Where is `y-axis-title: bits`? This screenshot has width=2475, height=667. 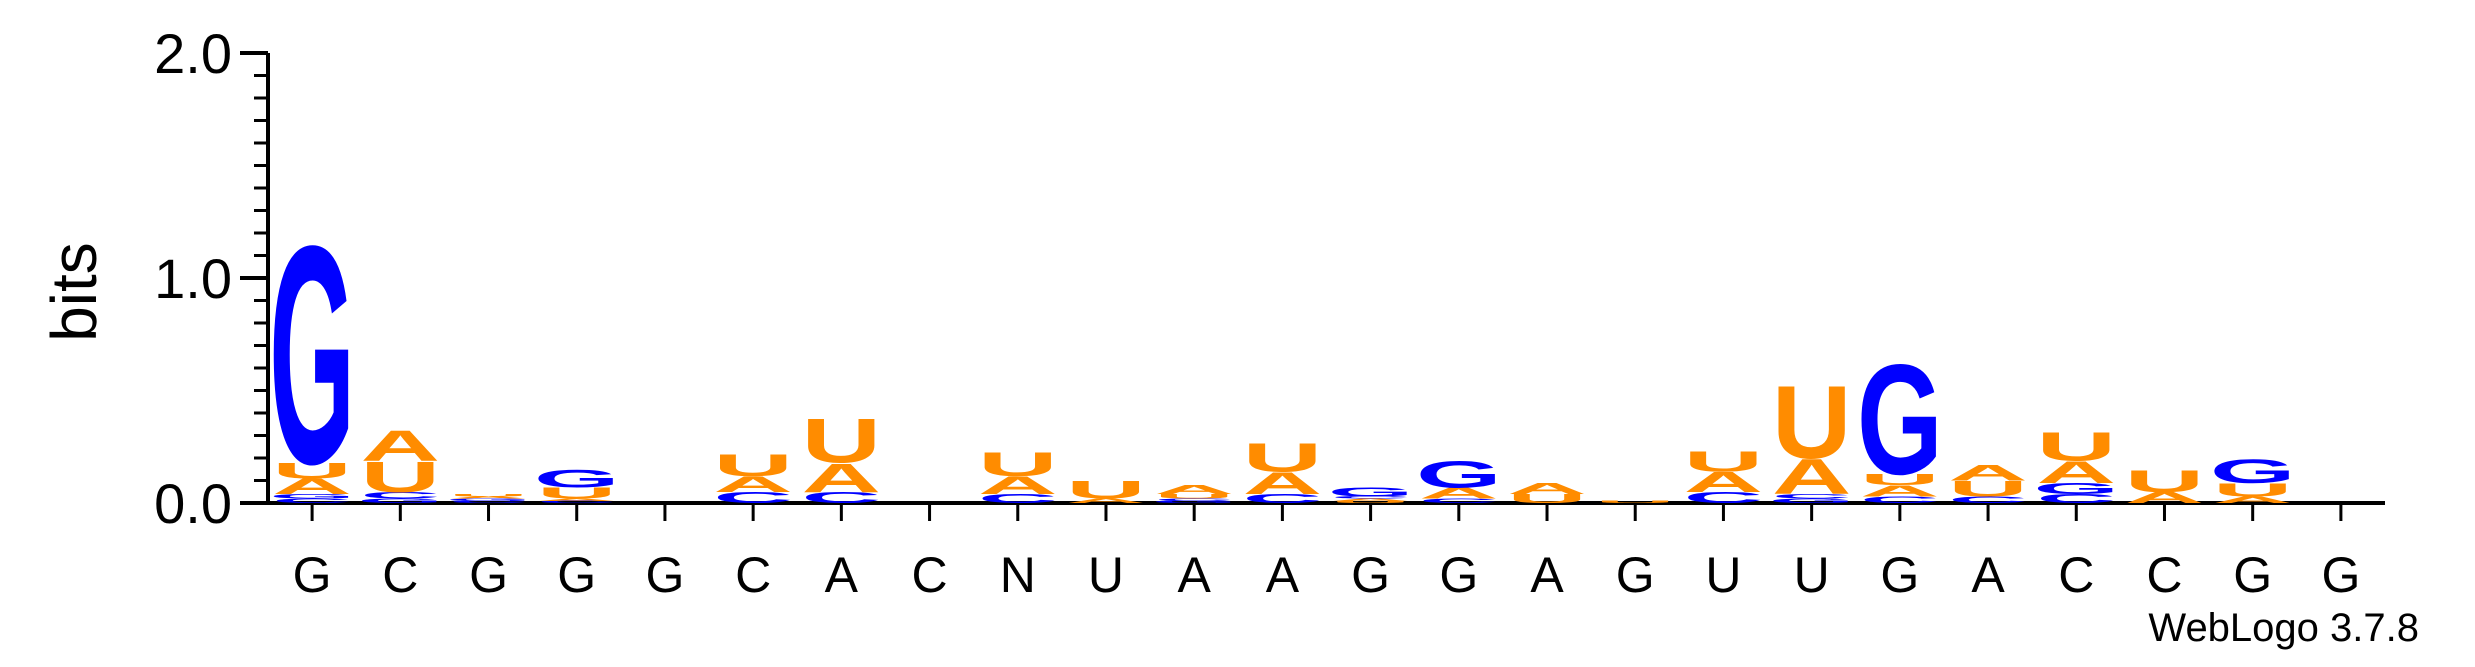 y-axis-title: bits is located at coordinates (74, 292).